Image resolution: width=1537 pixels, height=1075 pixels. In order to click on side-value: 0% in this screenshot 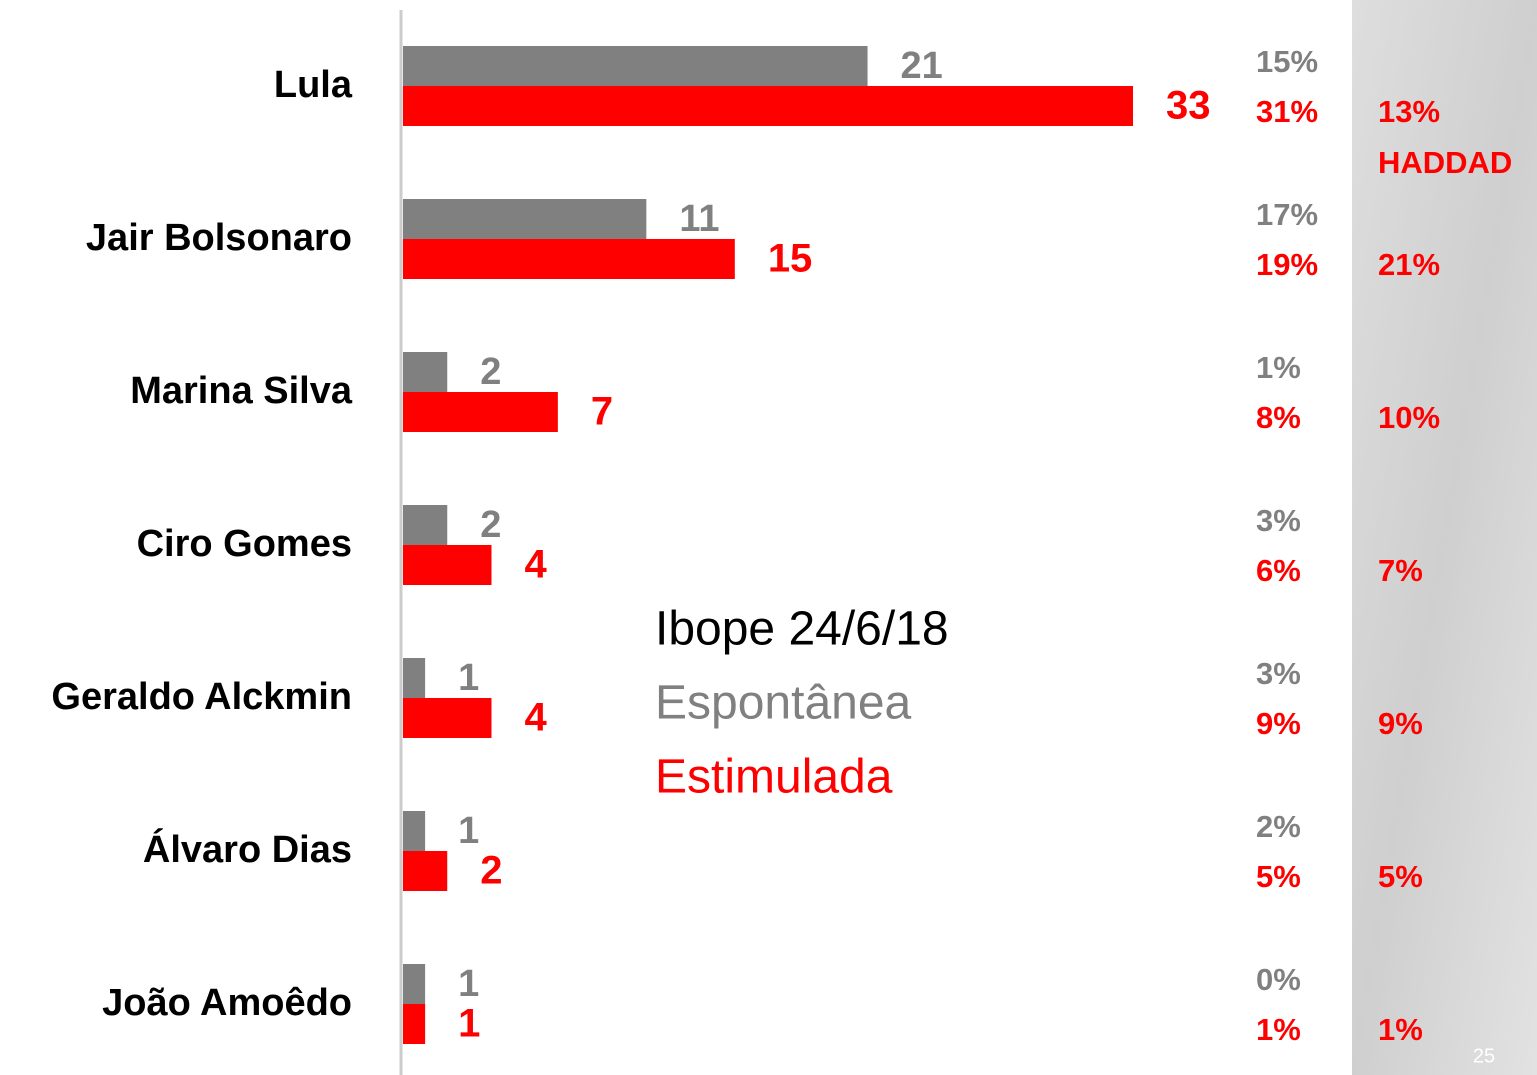, I will do `click(1278, 979)`.